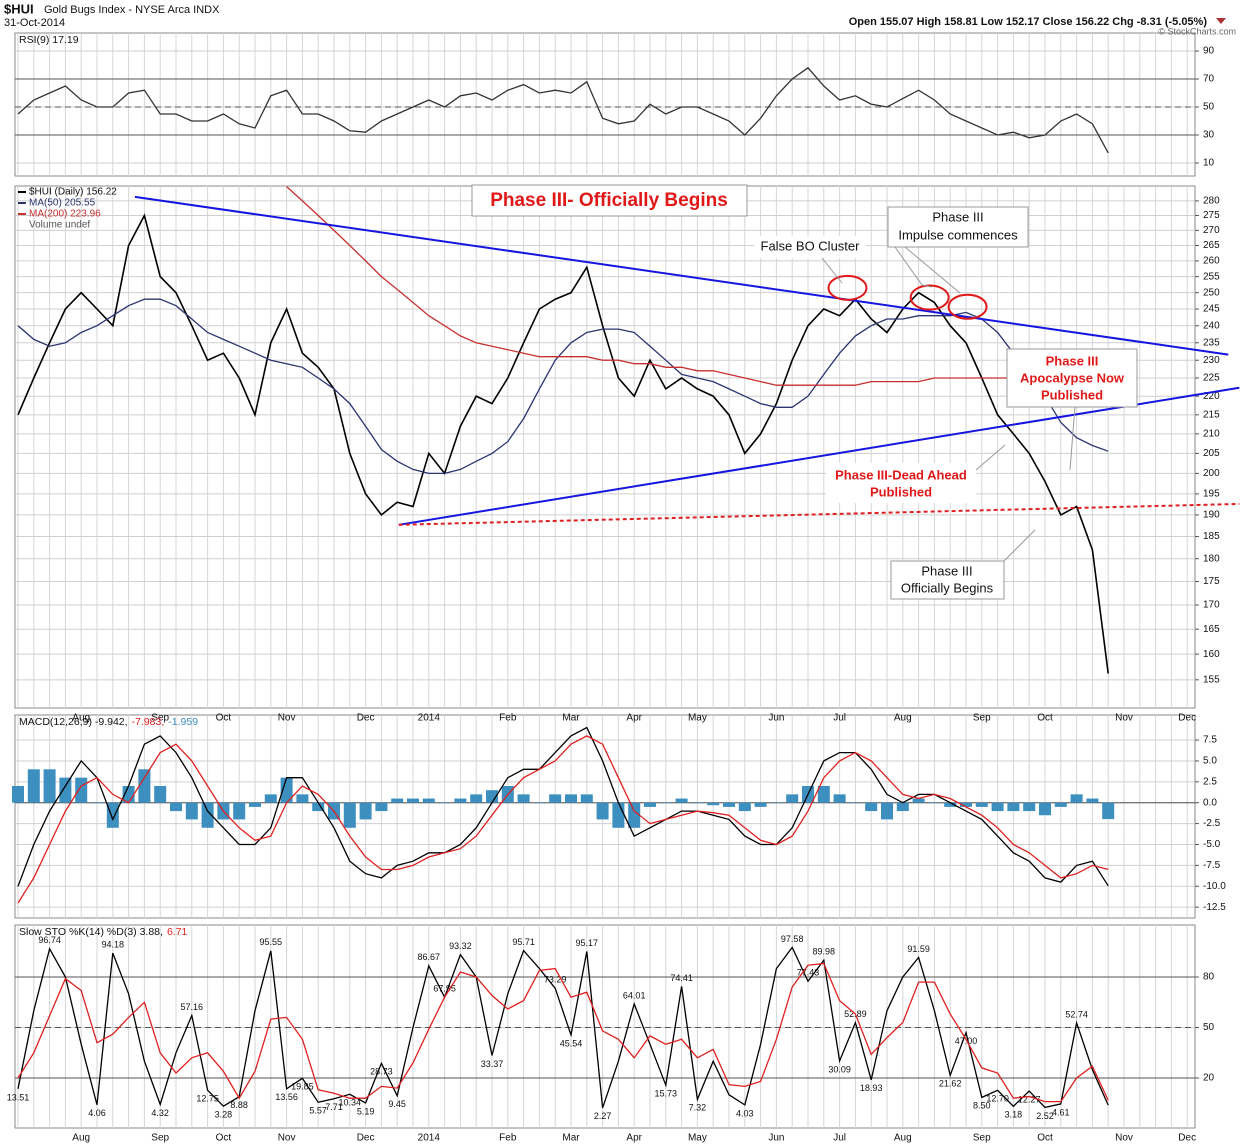 The height and width of the screenshot is (1146, 1240). What do you see at coordinates (1211, 215) in the screenshot?
I see `y-tick-label: 275` at bounding box center [1211, 215].